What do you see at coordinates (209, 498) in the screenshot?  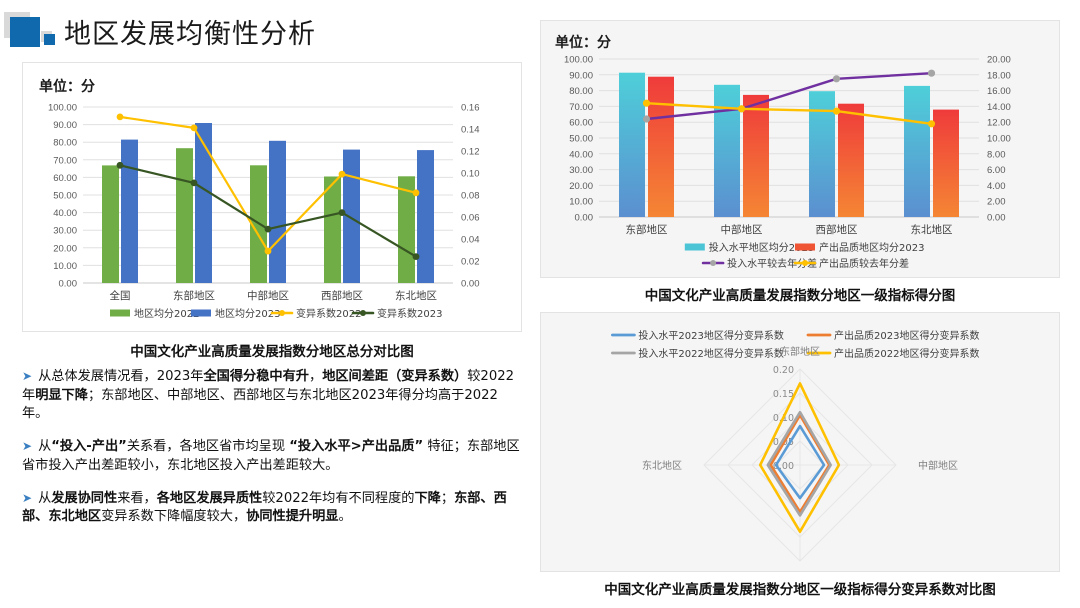 I see `analysis-text-run: 各地区发展异质性` at bounding box center [209, 498].